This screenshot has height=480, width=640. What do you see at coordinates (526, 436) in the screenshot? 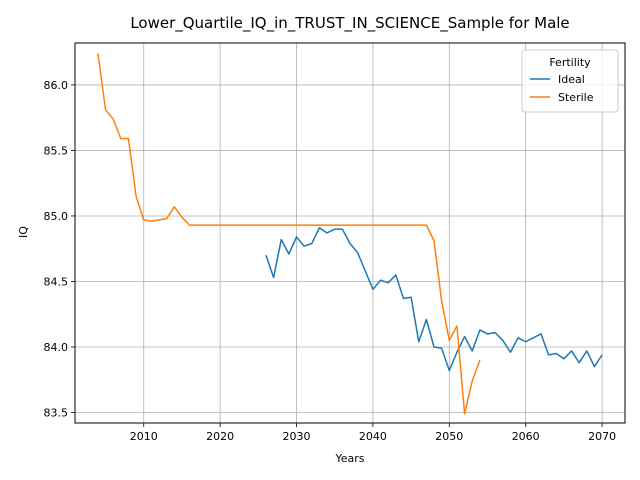
I see `x-tick-label: 2060` at bounding box center [526, 436].